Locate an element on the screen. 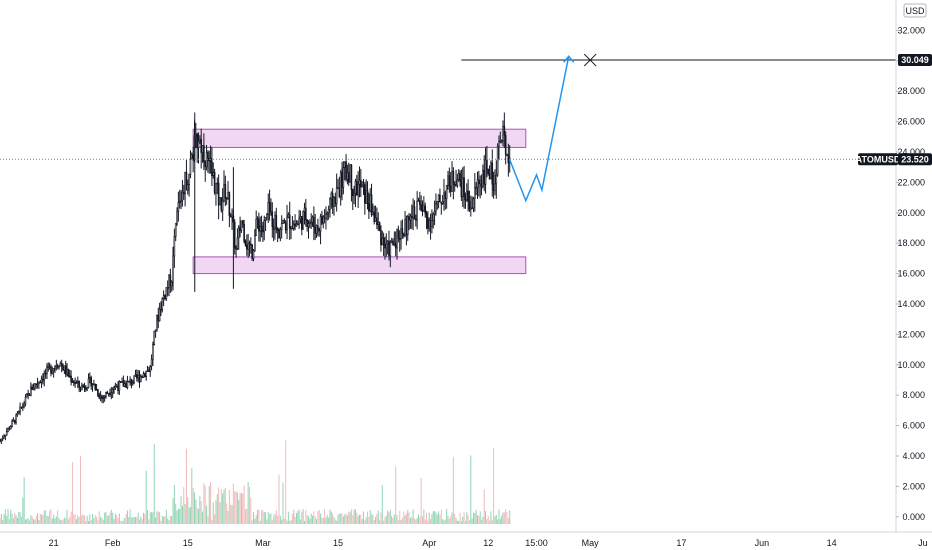 The image size is (932, 550). time-axis: 21 Feb 15 Mar 15 Apr 12 15:00 May 17 Jun 14 Ju is located at coordinates (488, 543).